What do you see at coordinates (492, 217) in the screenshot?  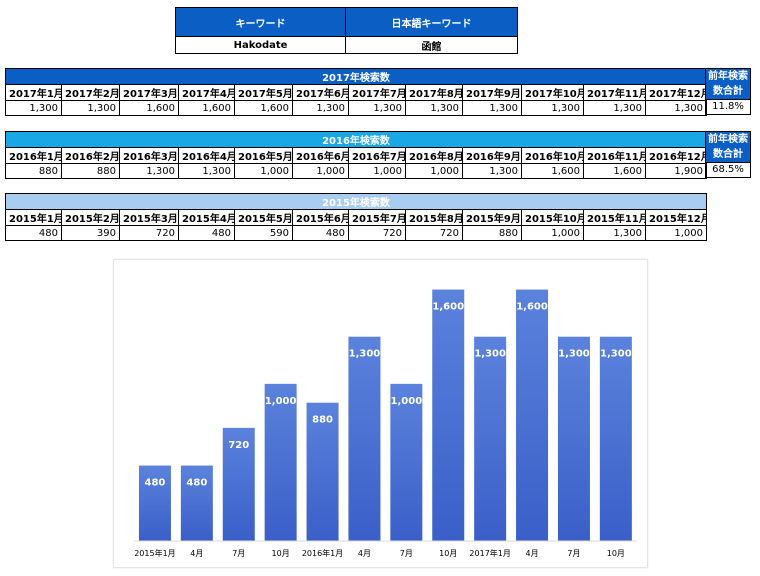 I see `month-header: 2015年9月` at bounding box center [492, 217].